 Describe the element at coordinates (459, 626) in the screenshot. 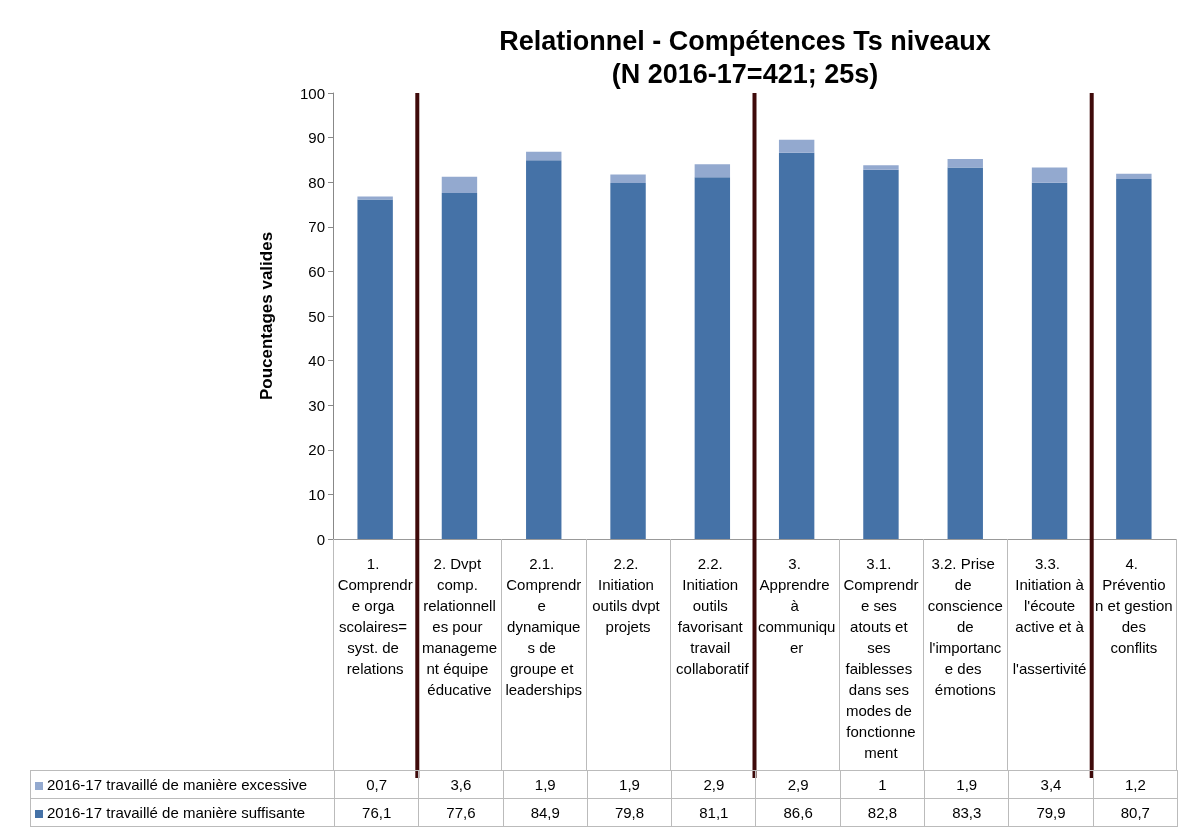

I see `x-tick-label: 2. Dvpt comp. relationnelles pour management équipe éducative` at that location.